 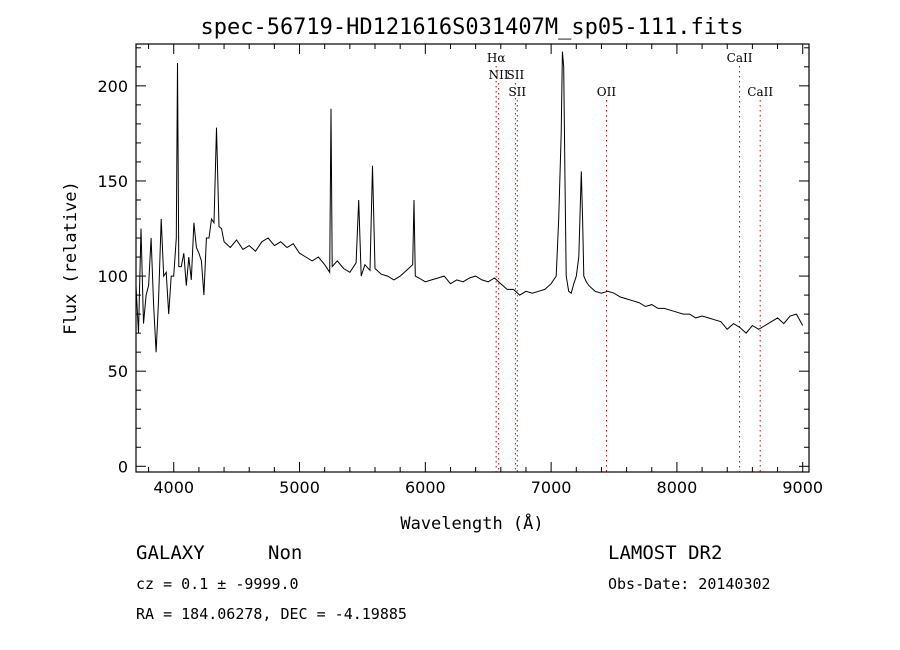 What do you see at coordinates (112, 181) in the screenshot?
I see `y-tick-label: 150` at bounding box center [112, 181].